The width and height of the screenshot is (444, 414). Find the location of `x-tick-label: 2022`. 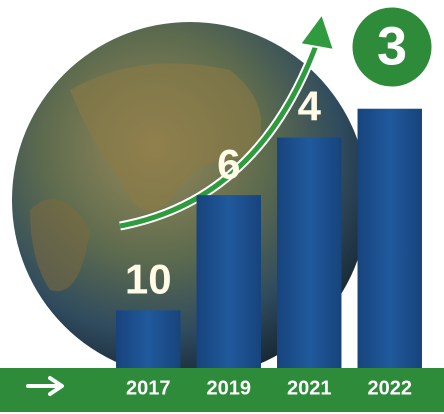

x-tick-label: 2022 is located at coordinates (390, 388).